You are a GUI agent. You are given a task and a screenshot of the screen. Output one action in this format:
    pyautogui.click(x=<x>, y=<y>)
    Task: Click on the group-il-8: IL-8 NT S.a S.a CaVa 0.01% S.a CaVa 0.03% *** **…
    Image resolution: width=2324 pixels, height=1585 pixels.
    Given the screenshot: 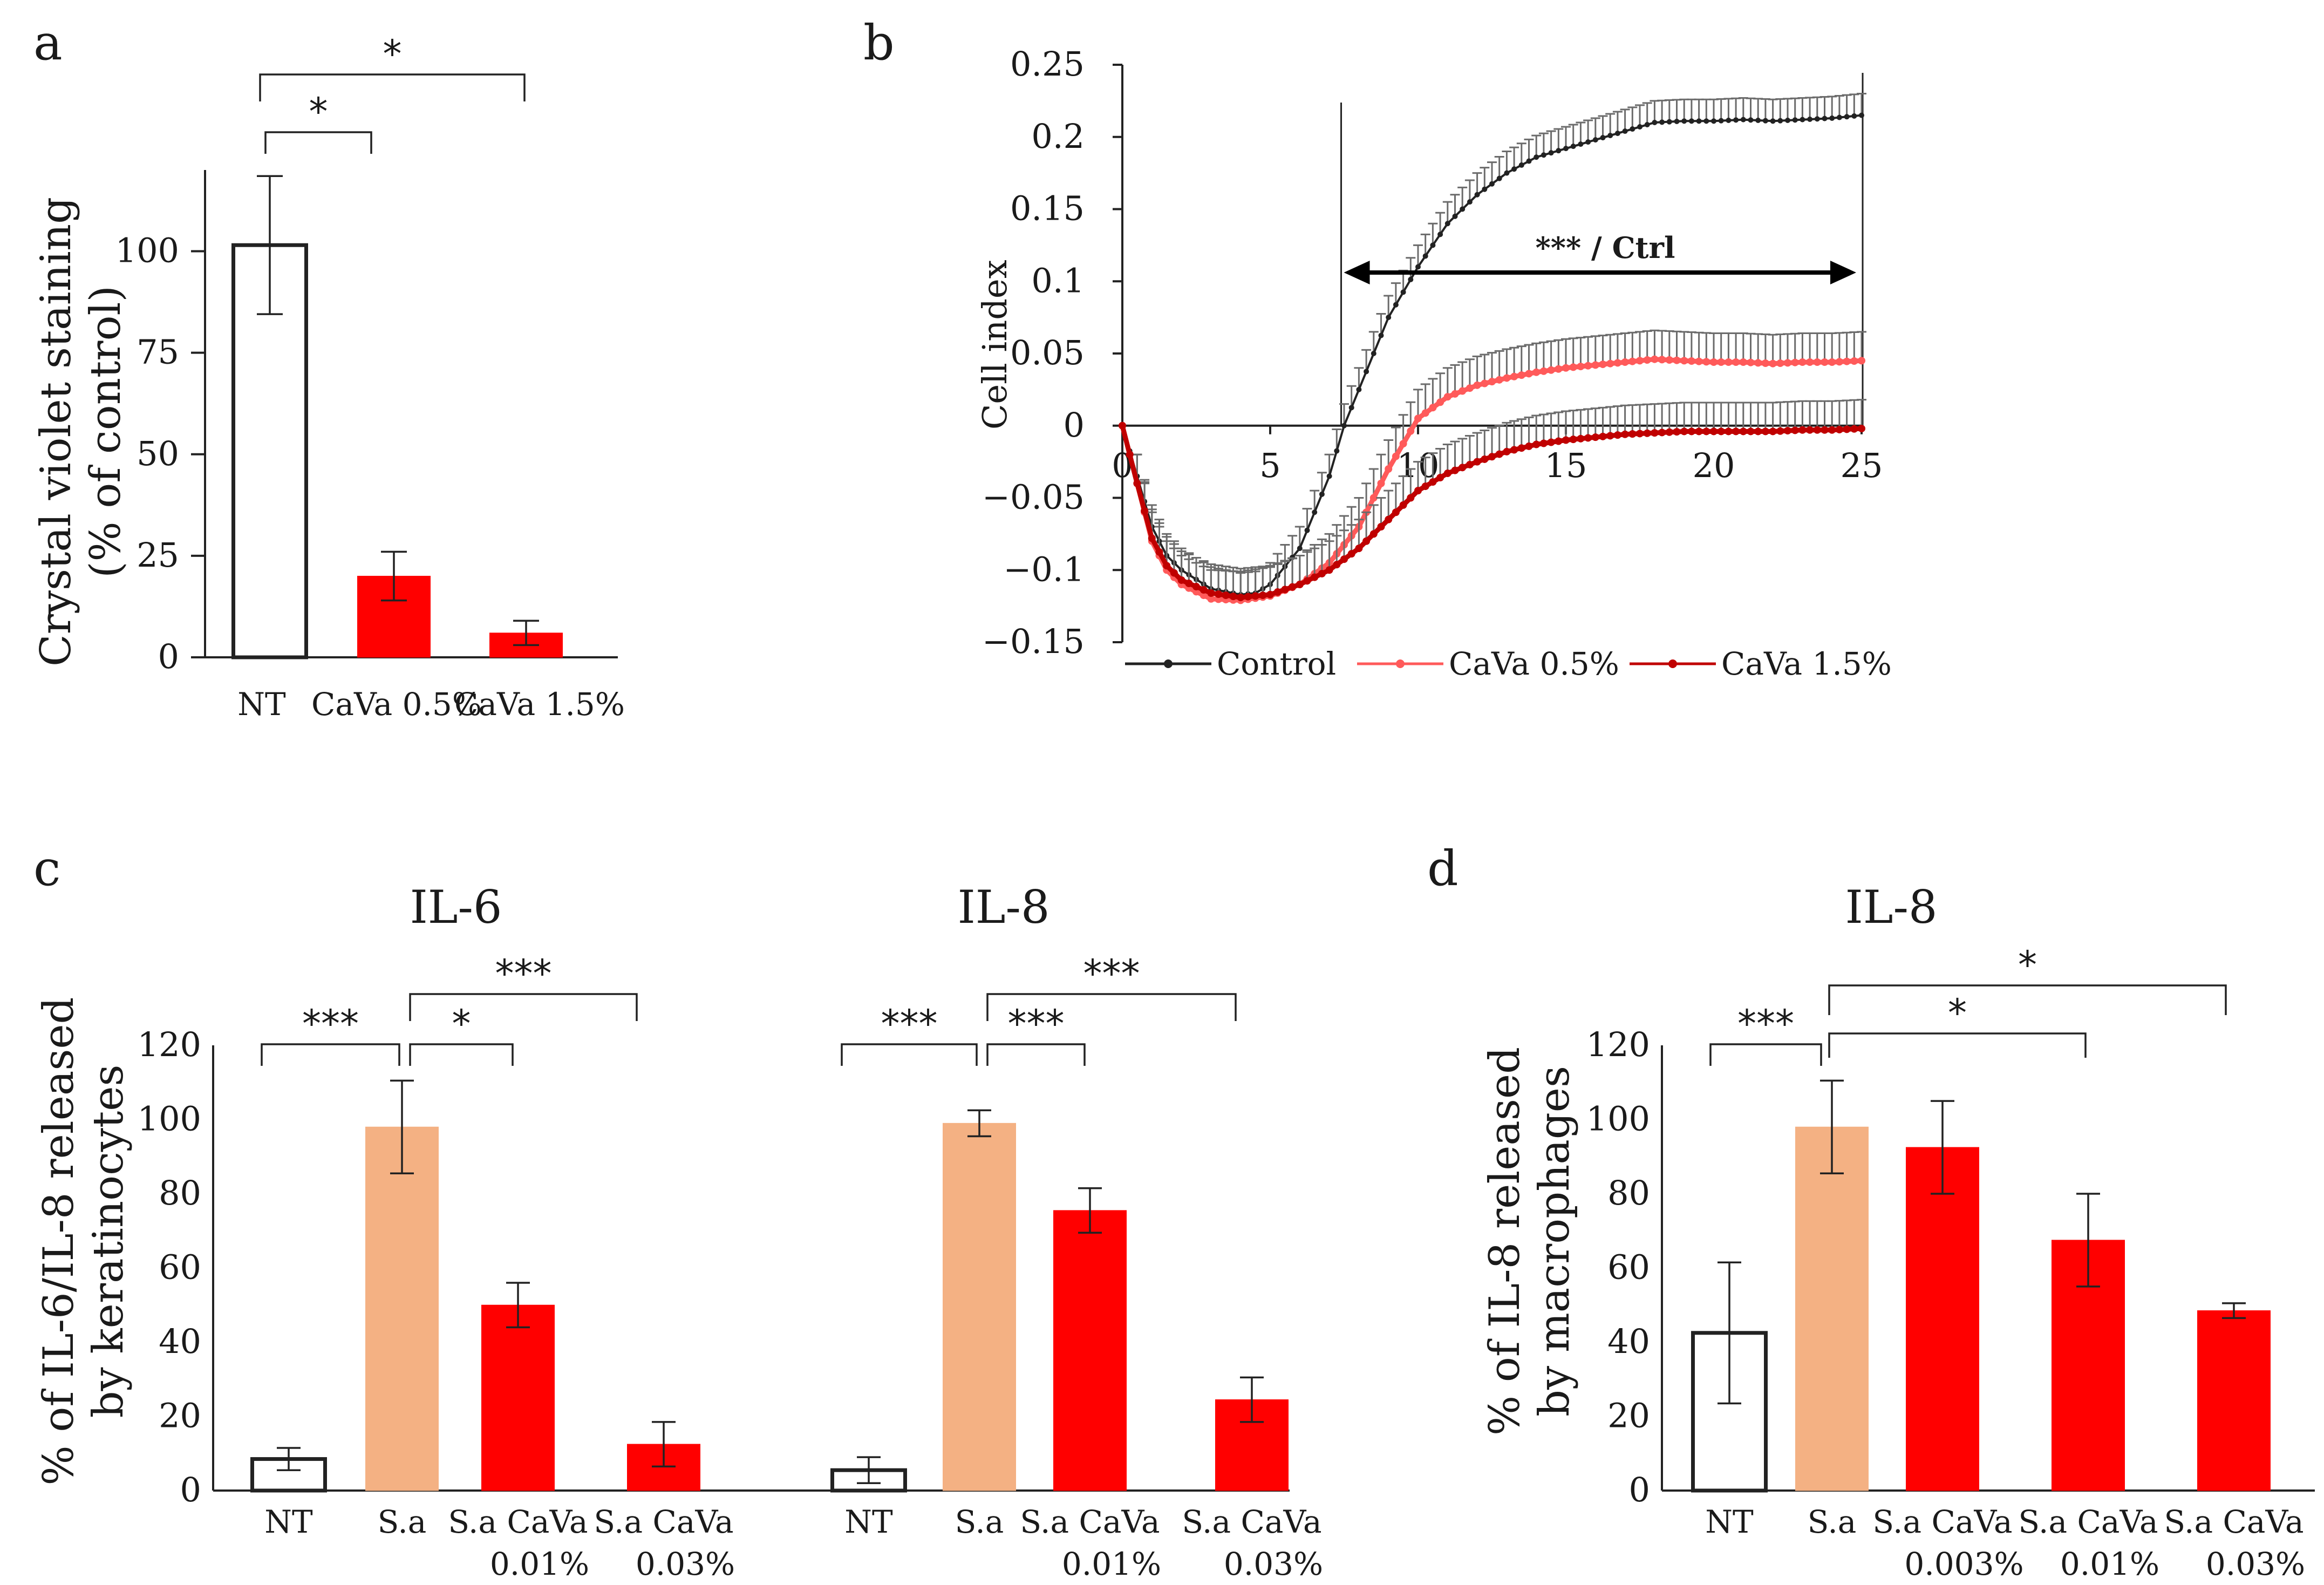 What is the action you would take?
    pyautogui.click(x=1076, y=1231)
    